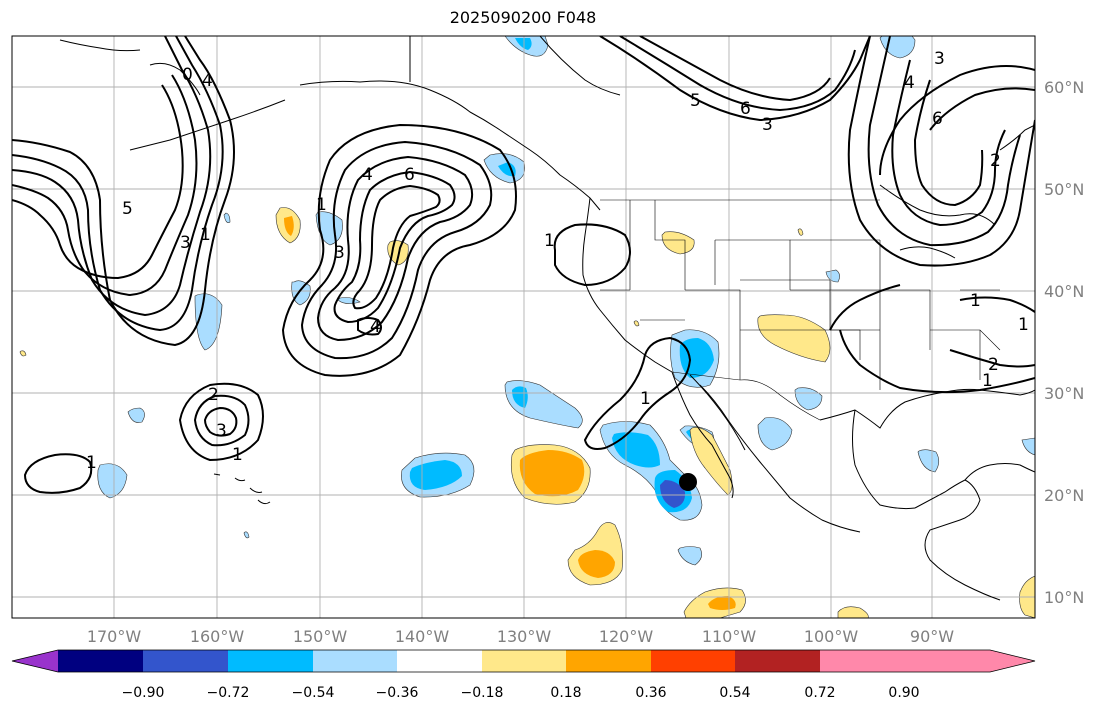  What do you see at coordinates (1064, 189) in the screenshot?
I see `latitude-label: 50°N` at bounding box center [1064, 189].